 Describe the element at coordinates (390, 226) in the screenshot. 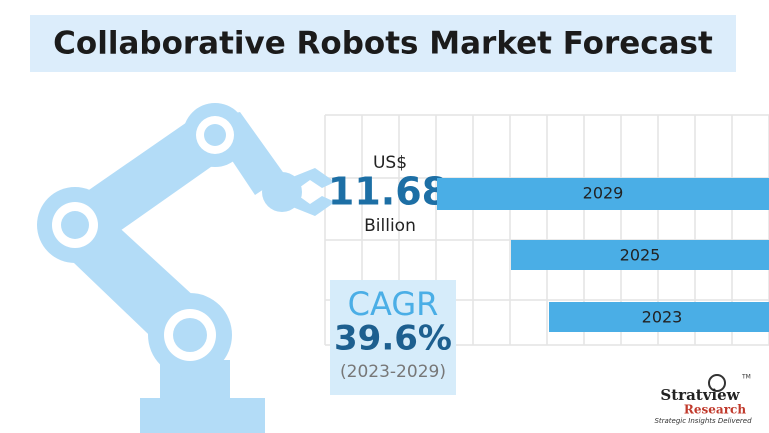

I see `unit: Billion` at that location.